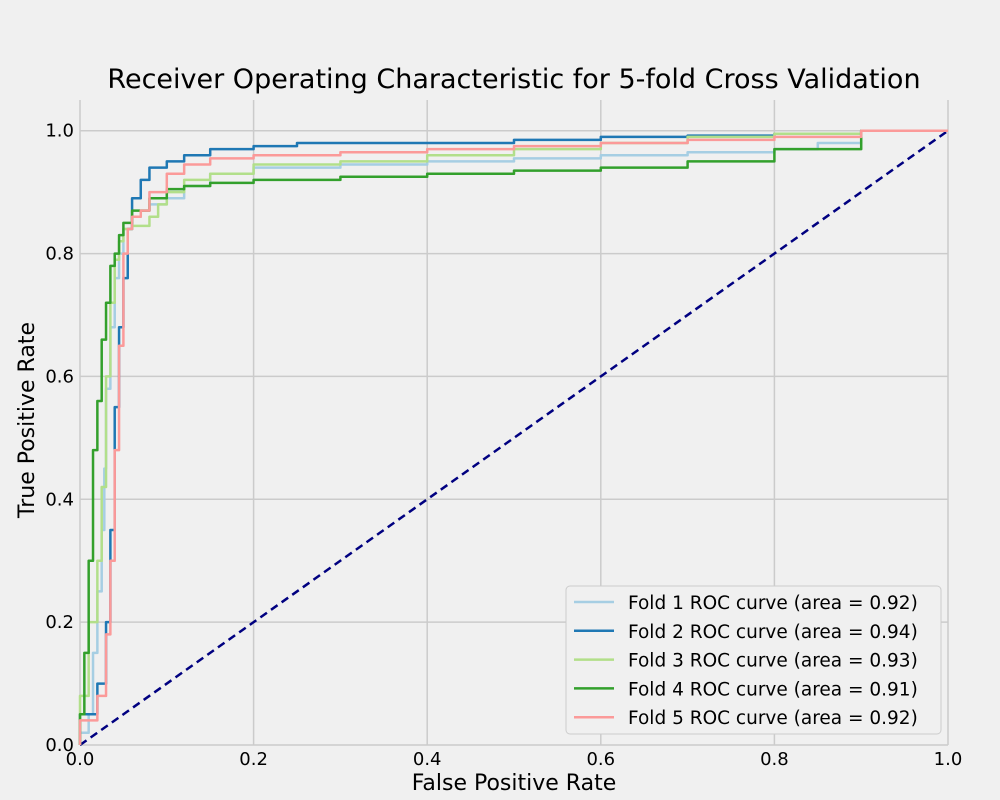  I want to click on y-tick-label: 0.0, so click(59, 745).